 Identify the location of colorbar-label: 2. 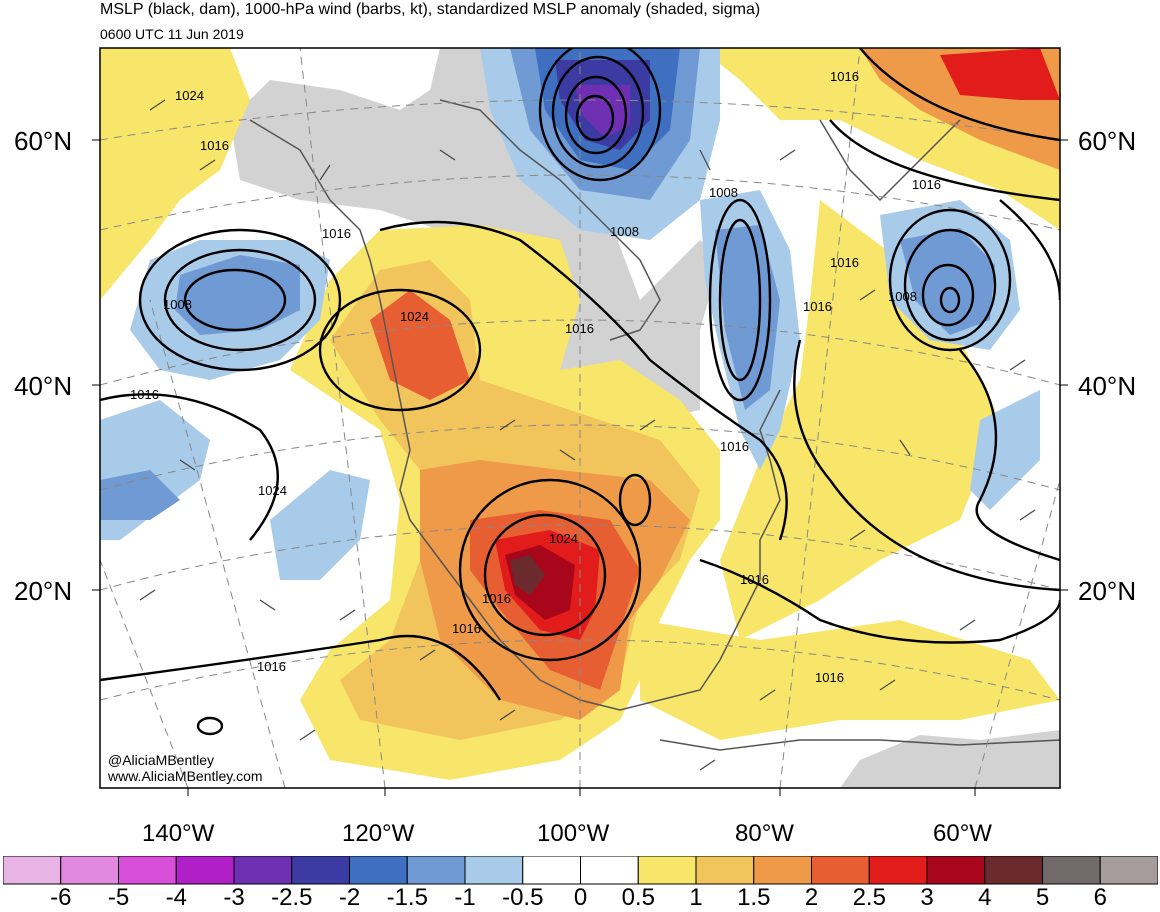
(811, 897).